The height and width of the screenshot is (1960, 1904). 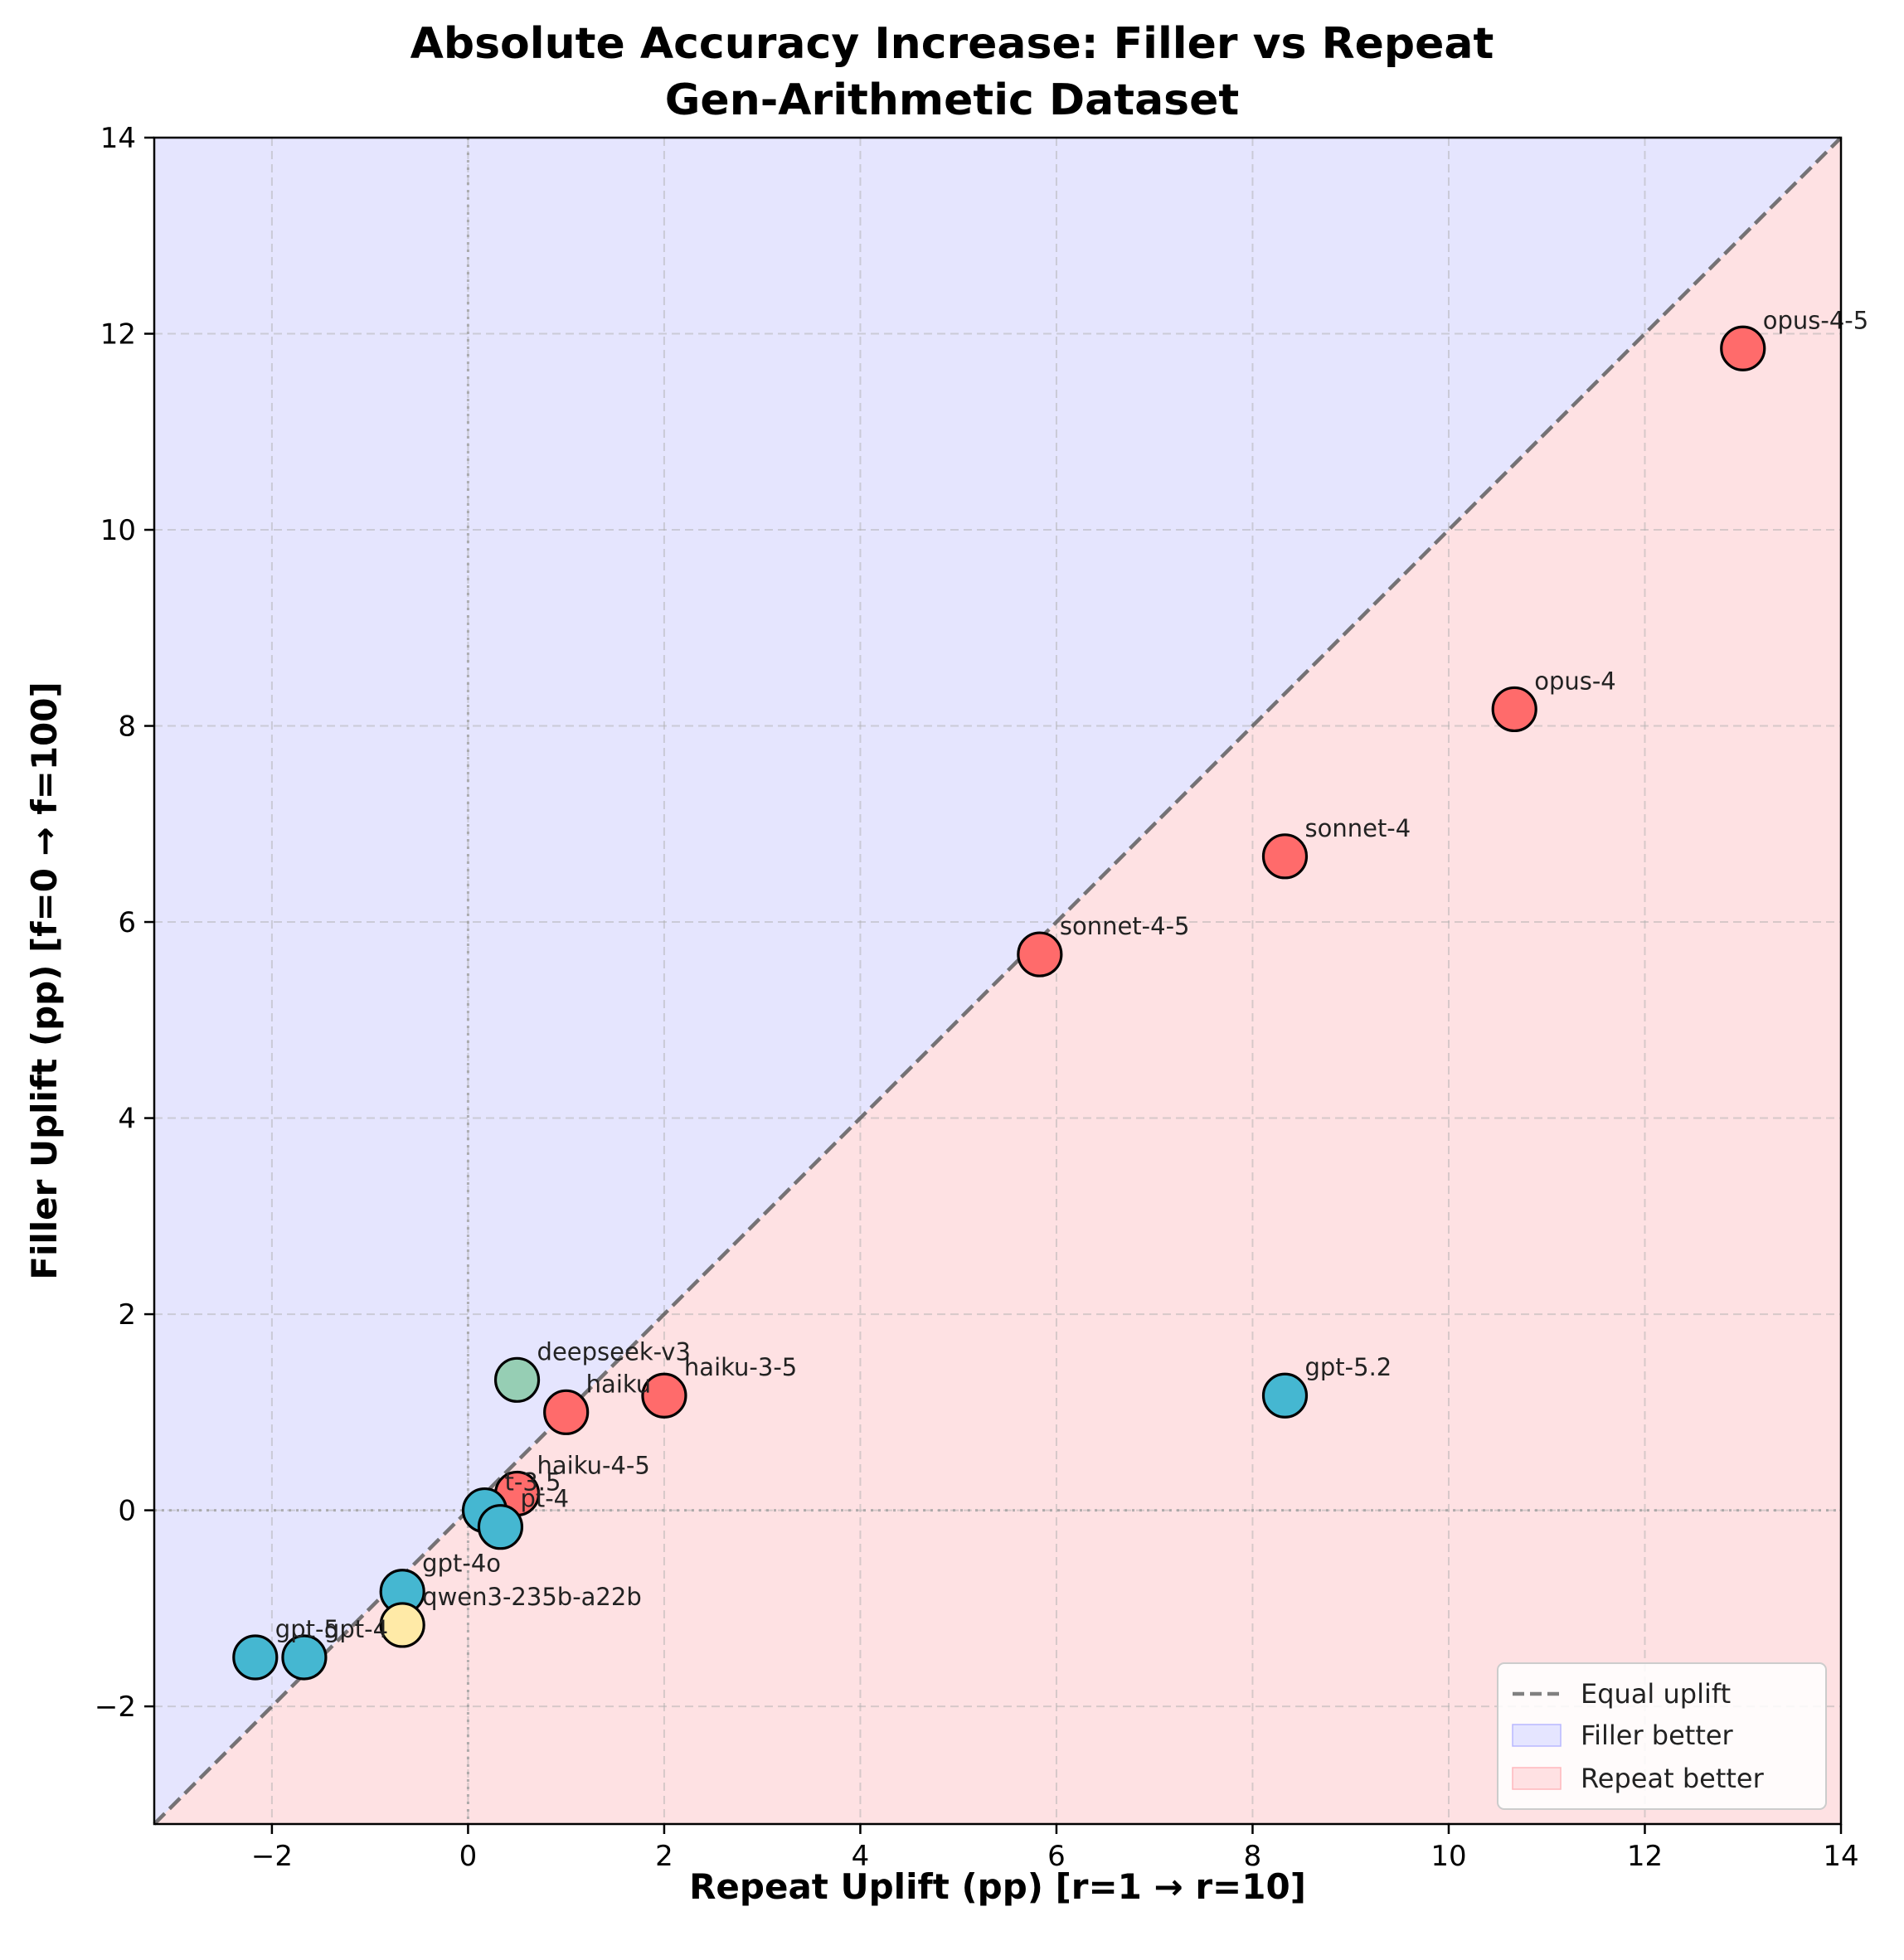 I want to click on point-label-gpt-5: gpt-5, so click(x=307, y=1629).